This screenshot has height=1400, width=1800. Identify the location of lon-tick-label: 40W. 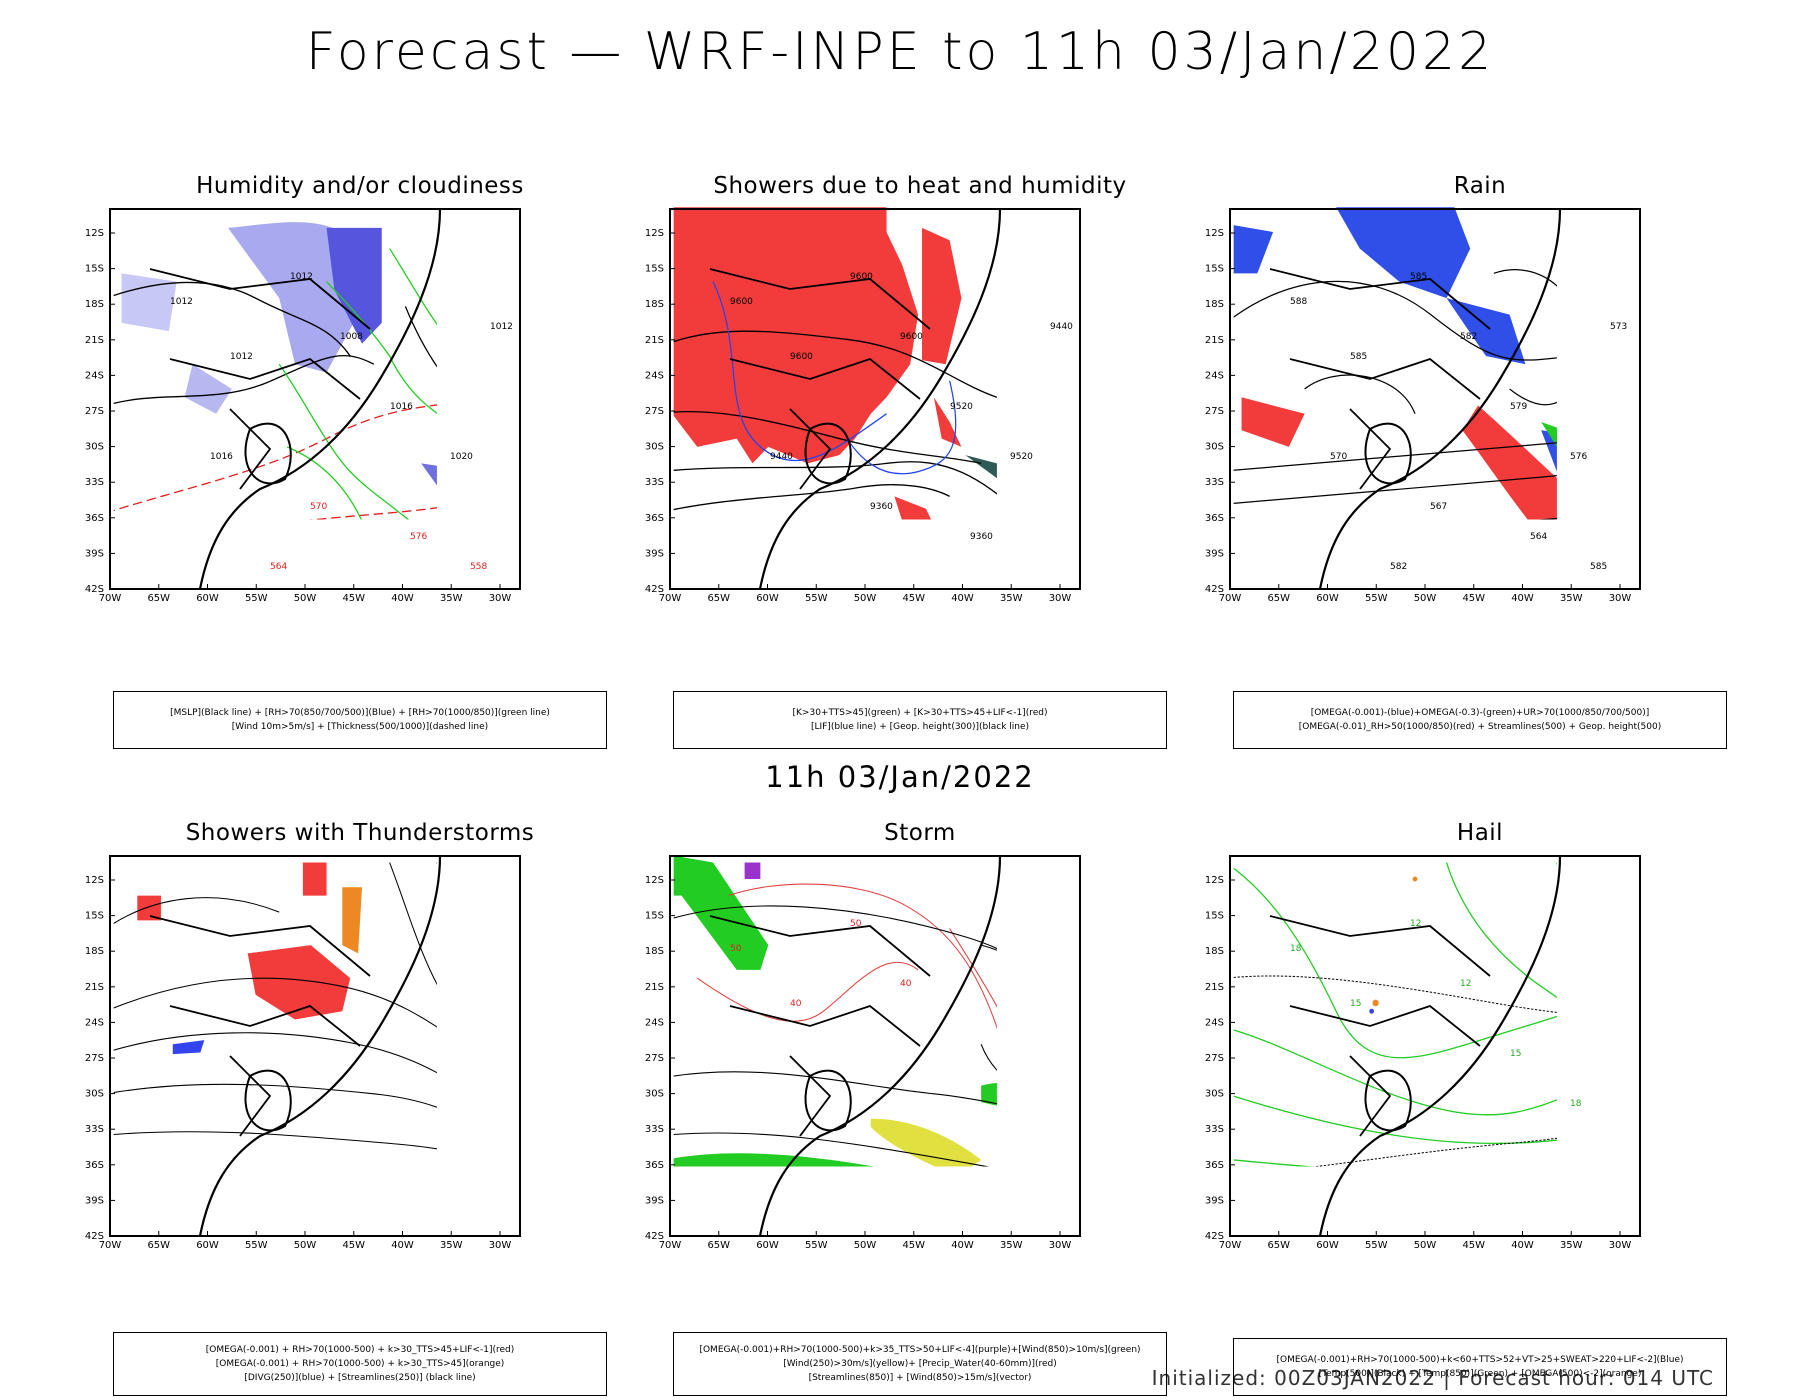
(402, 1245).